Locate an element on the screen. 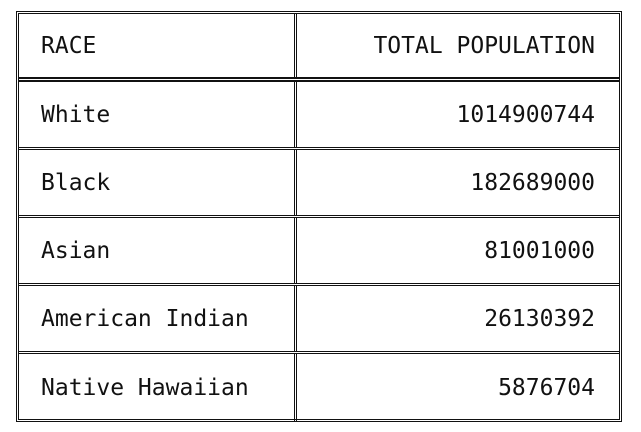 The image size is (641, 432). column-header-race: RACE is located at coordinates (158, 45).